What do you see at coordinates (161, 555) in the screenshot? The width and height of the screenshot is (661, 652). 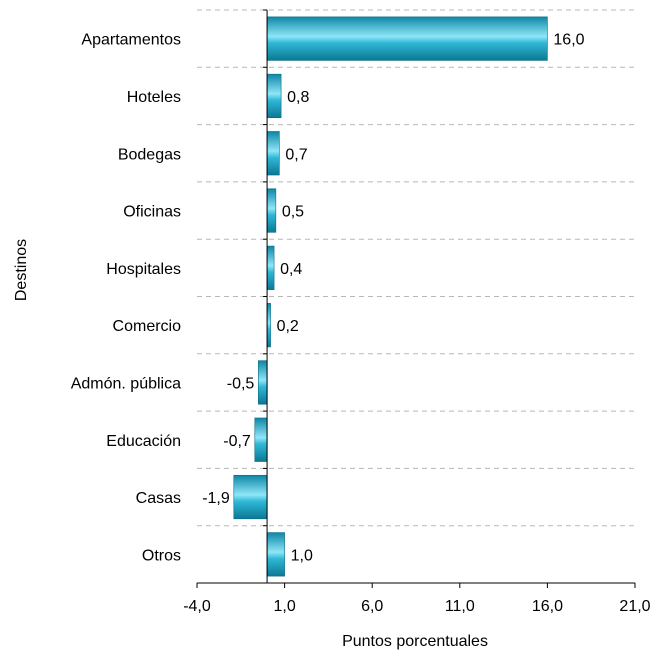 I see `category-label: Otros` at bounding box center [161, 555].